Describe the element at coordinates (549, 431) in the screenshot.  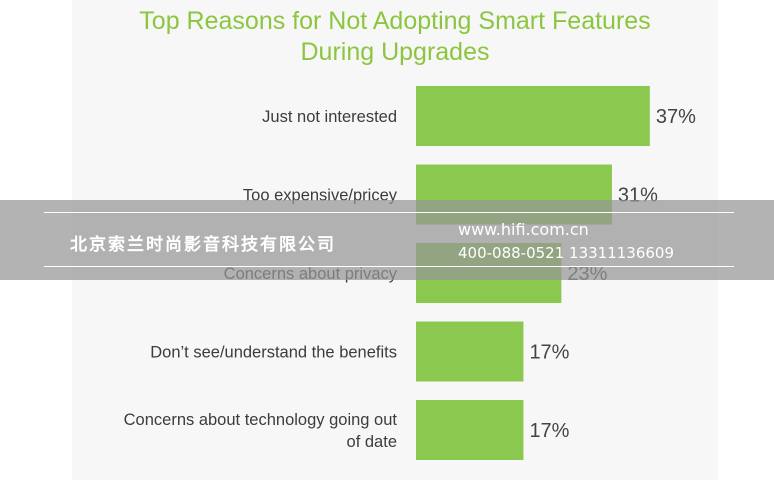
I see `value-label-5: 17%` at that location.